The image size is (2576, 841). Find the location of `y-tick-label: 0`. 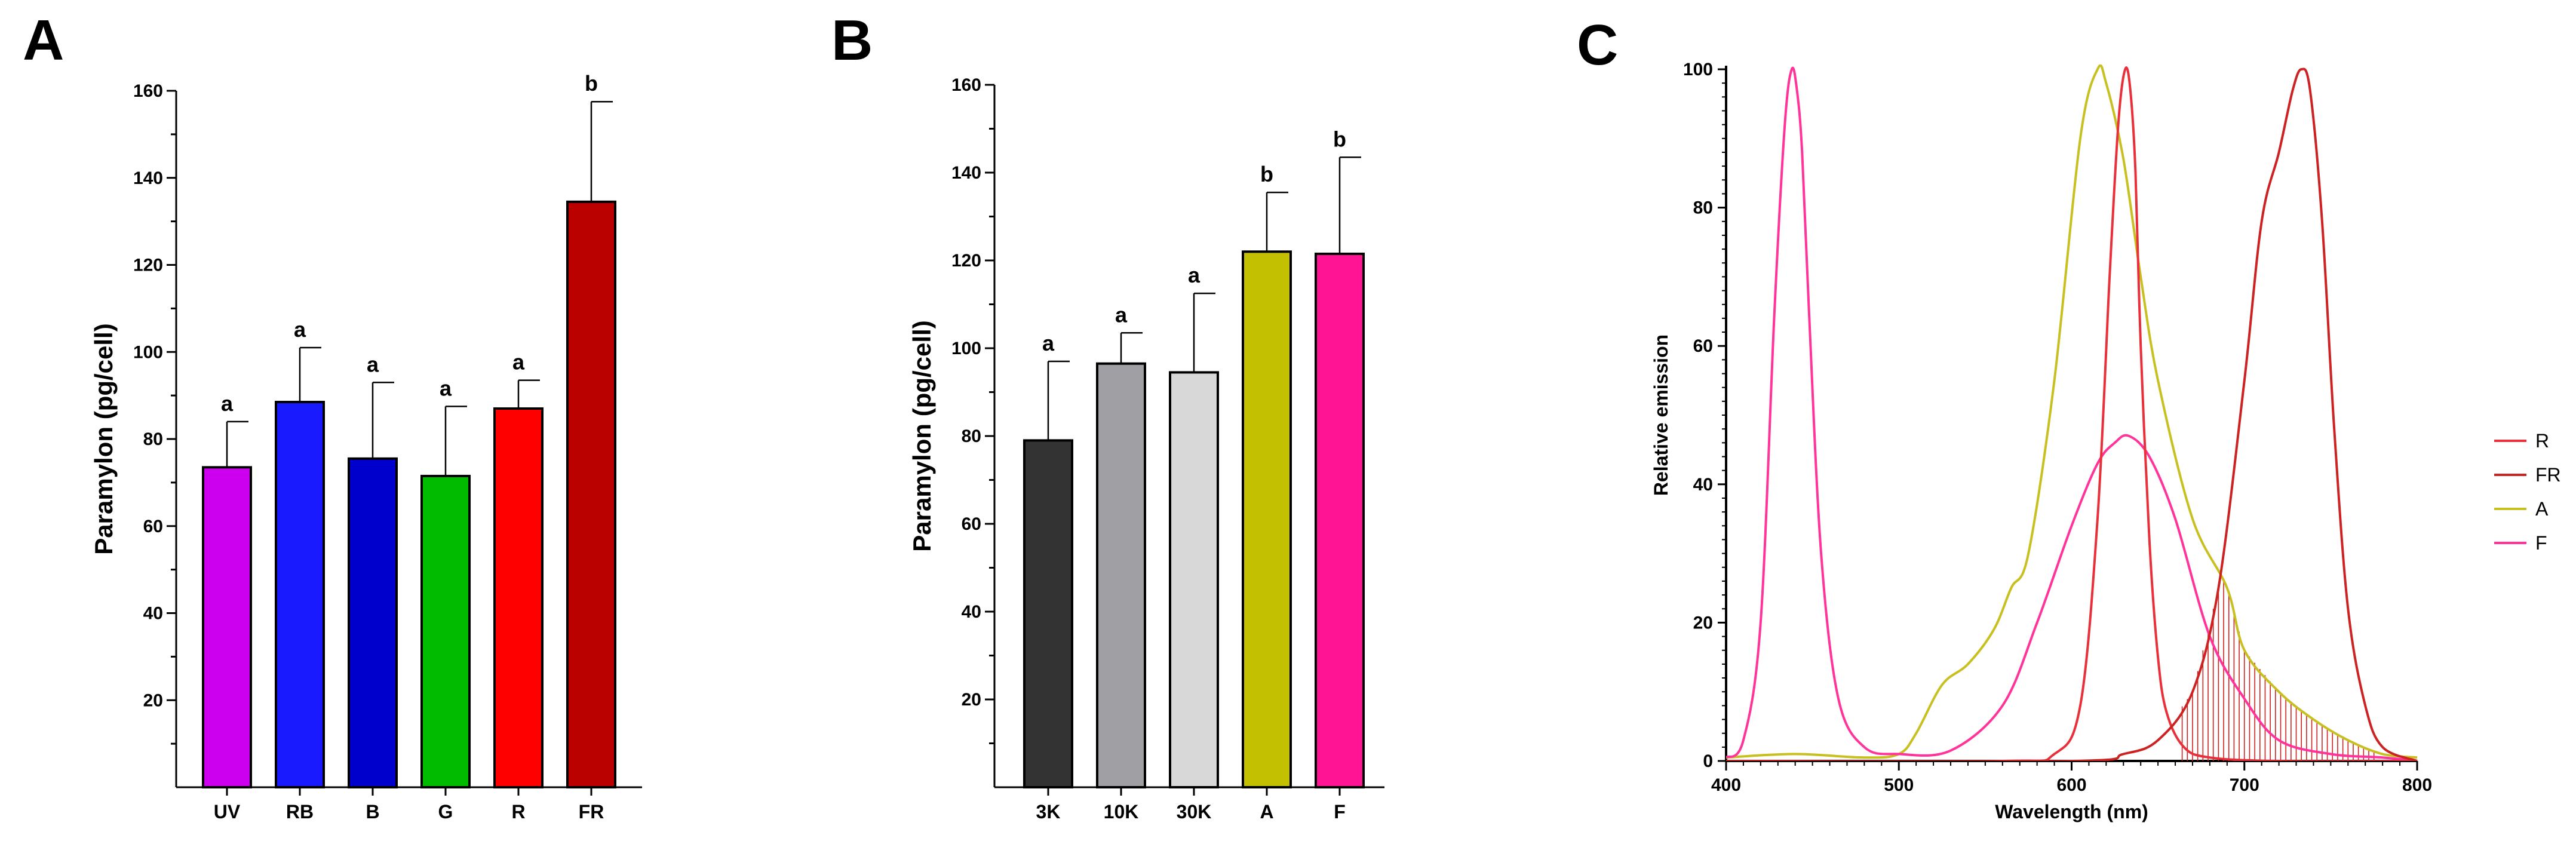

y-tick-label: 0 is located at coordinates (1708, 761).